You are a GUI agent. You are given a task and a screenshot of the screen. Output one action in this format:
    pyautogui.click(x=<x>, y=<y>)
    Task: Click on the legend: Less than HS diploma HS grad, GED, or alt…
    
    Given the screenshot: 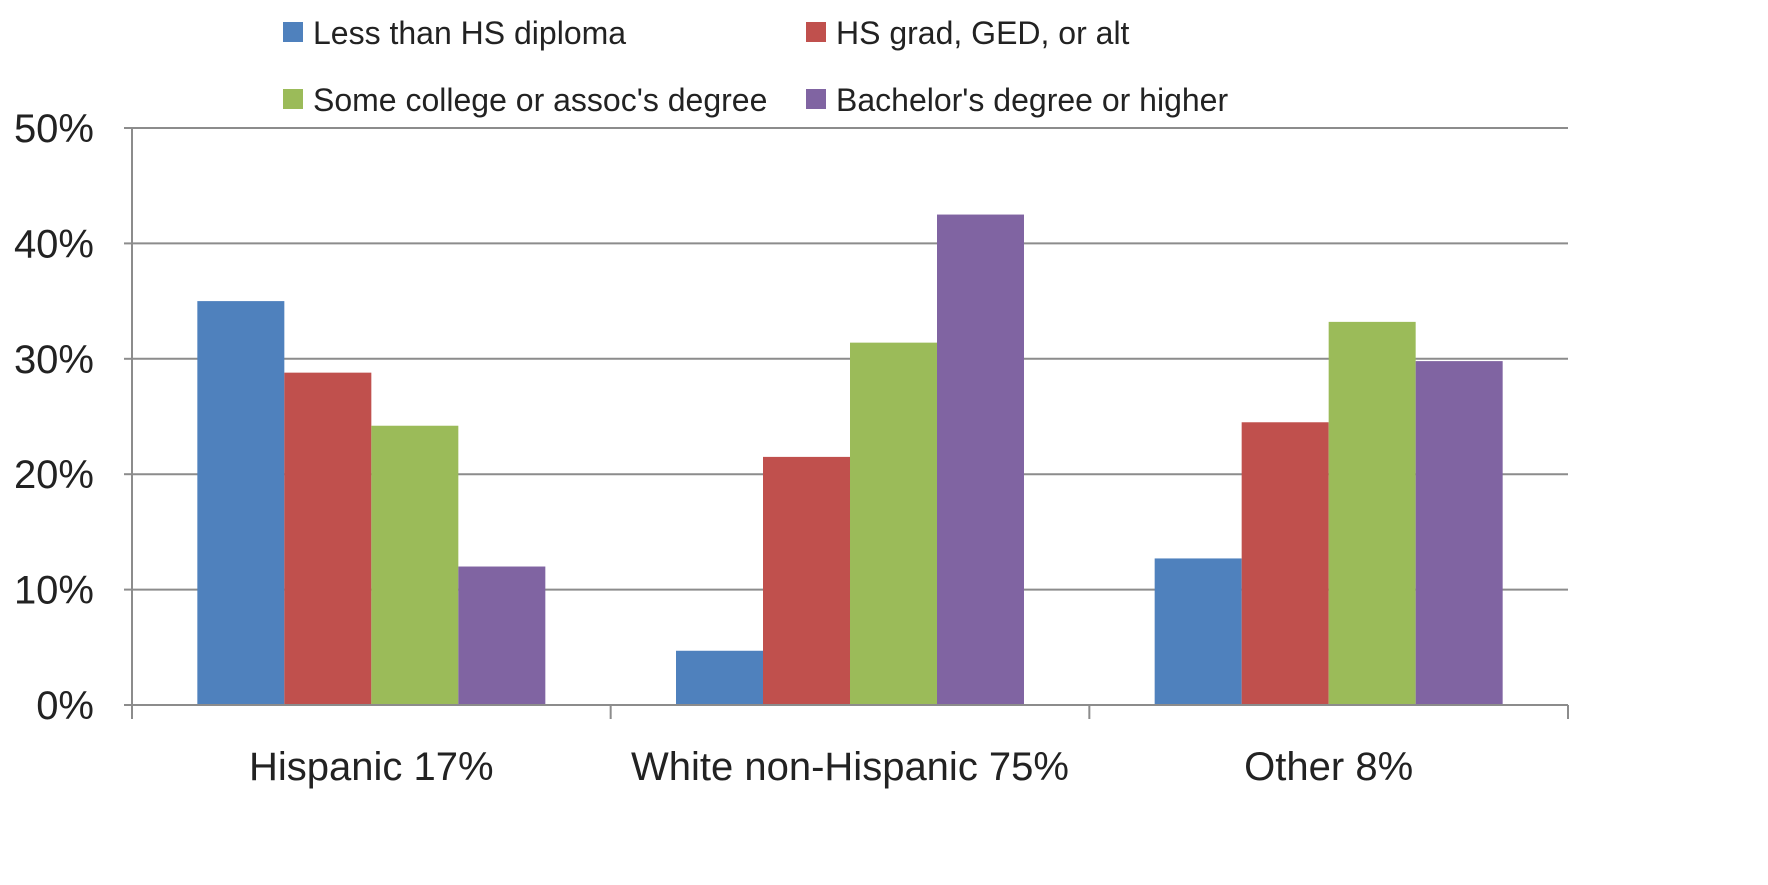 What is the action you would take?
    pyautogui.click(x=755, y=66)
    